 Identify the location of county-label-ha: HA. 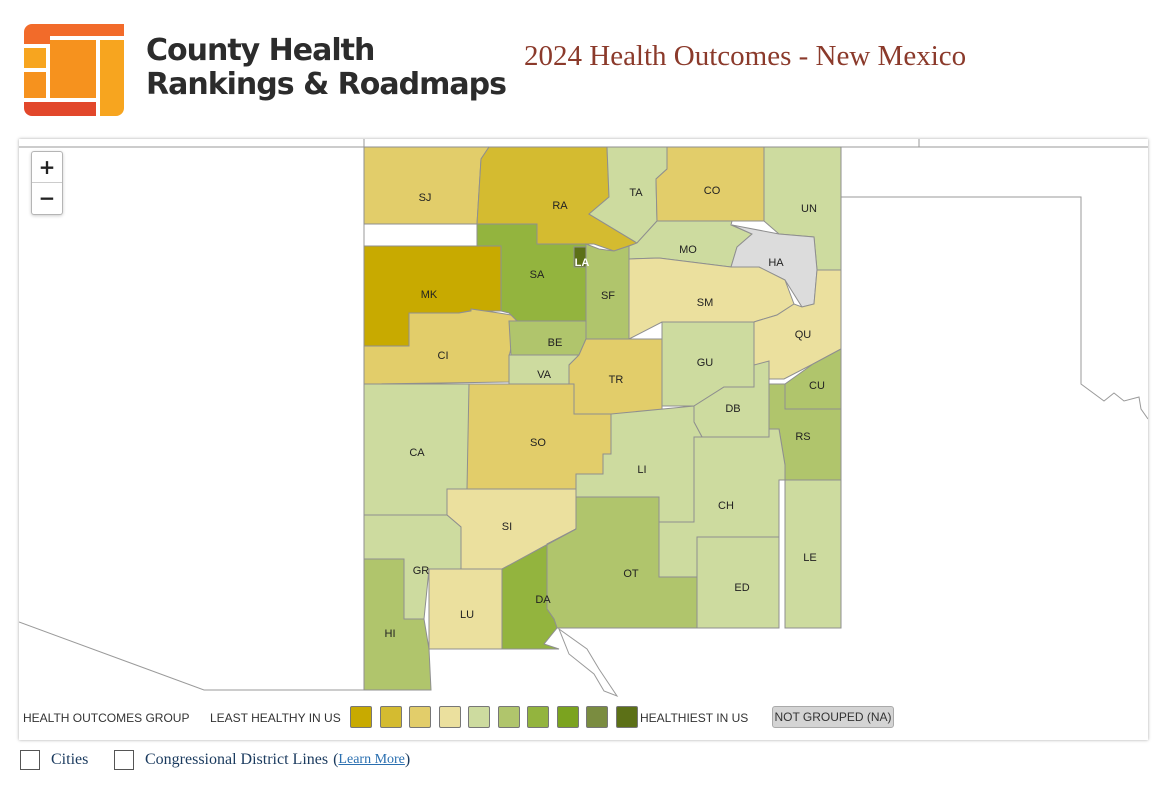
(776, 263).